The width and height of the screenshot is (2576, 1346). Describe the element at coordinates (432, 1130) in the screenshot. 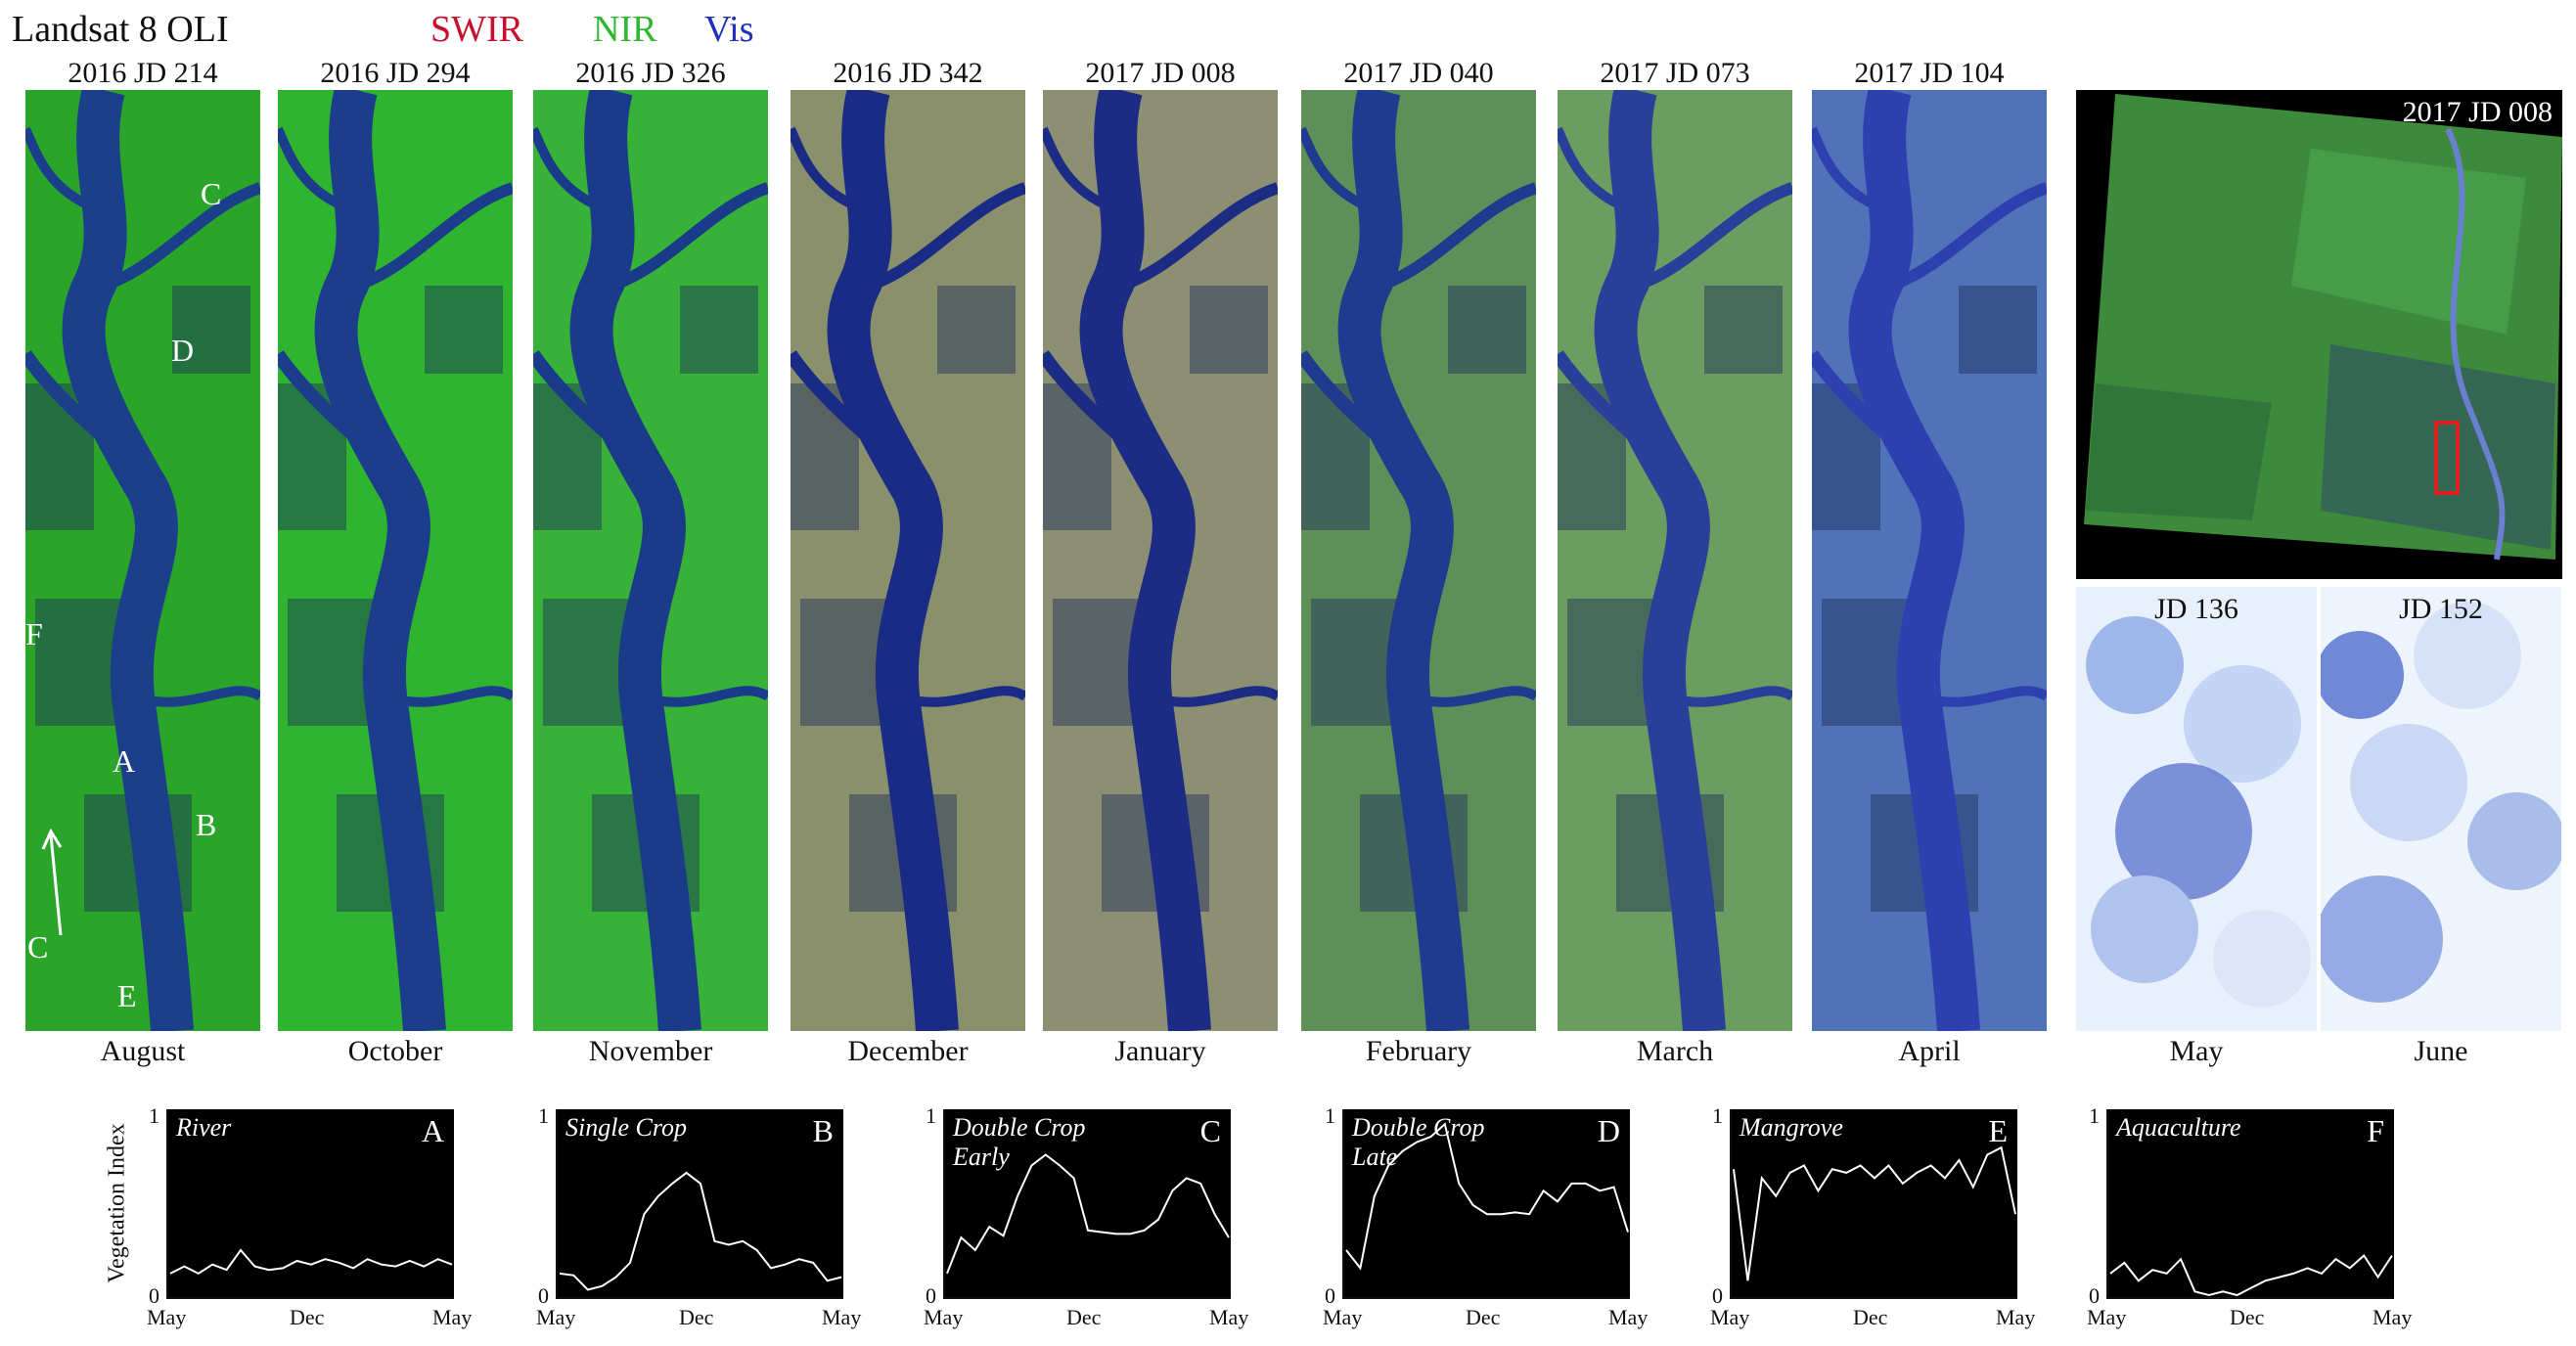

I see `plot-letter-a: A` at that location.